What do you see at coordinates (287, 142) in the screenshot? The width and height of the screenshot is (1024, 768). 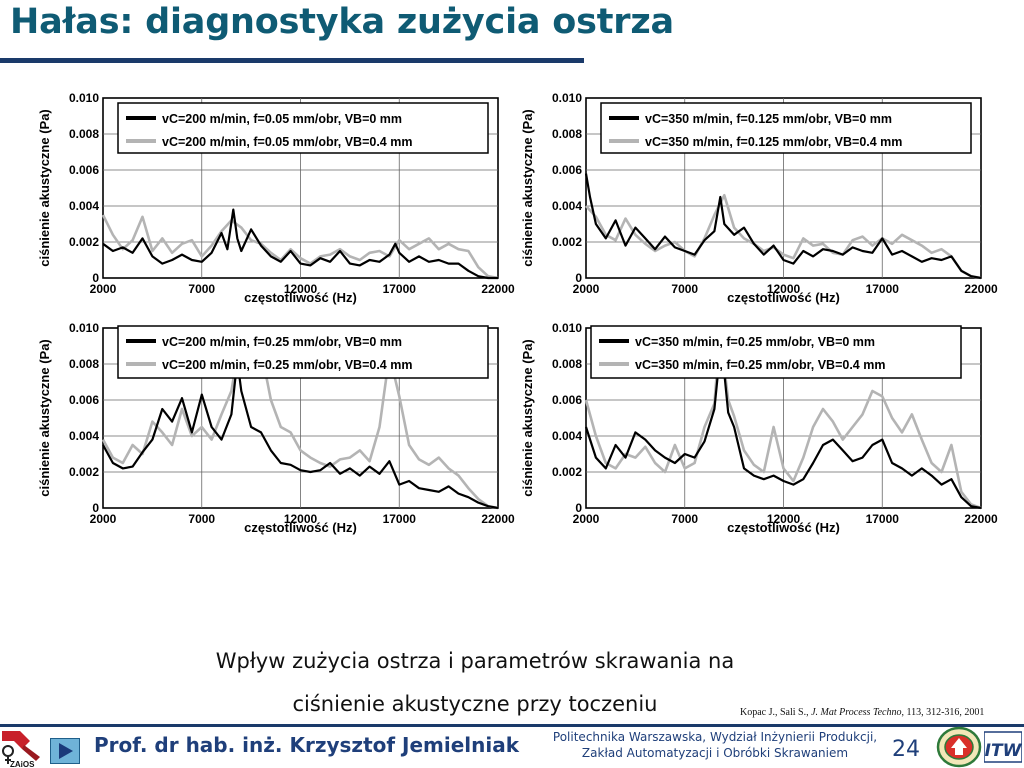 I see `legend-label: vC=200 m/min, f=0.05 mm/obr, VB=0.4 mm` at bounding box center [287, 142].